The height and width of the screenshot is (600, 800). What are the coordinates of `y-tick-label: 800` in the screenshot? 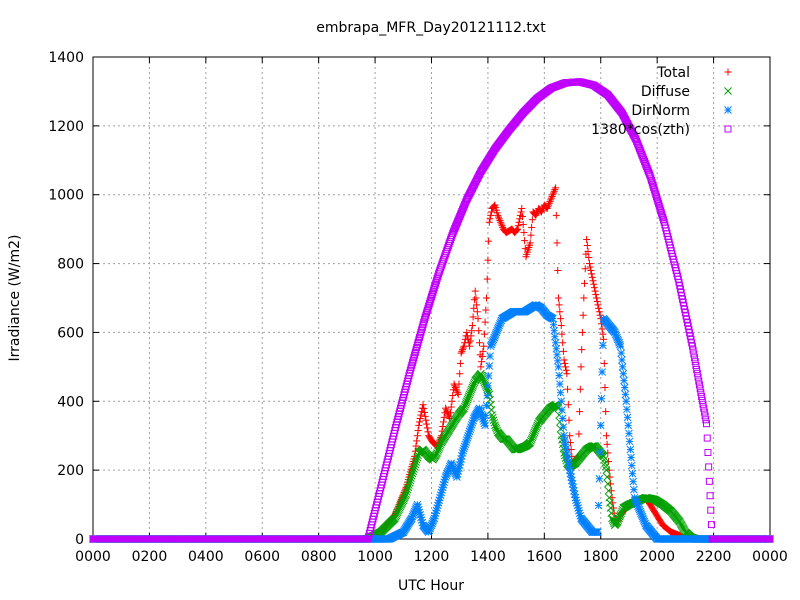 It's located at (70, 265).